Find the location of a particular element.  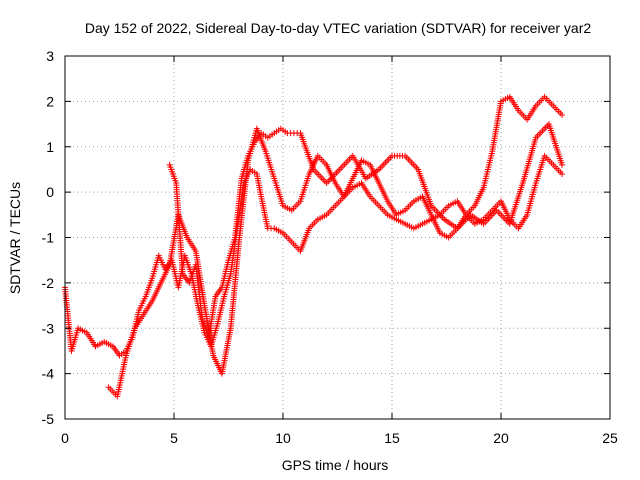

x-tick-label: 0 is located at coordinates (65, 438).